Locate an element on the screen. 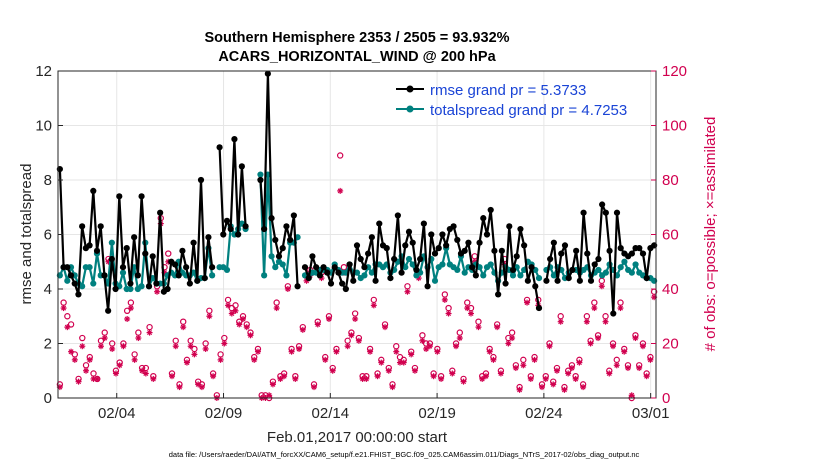 The image size is (830, 470). legend-spread-marker is located at coordinates (410, 109).